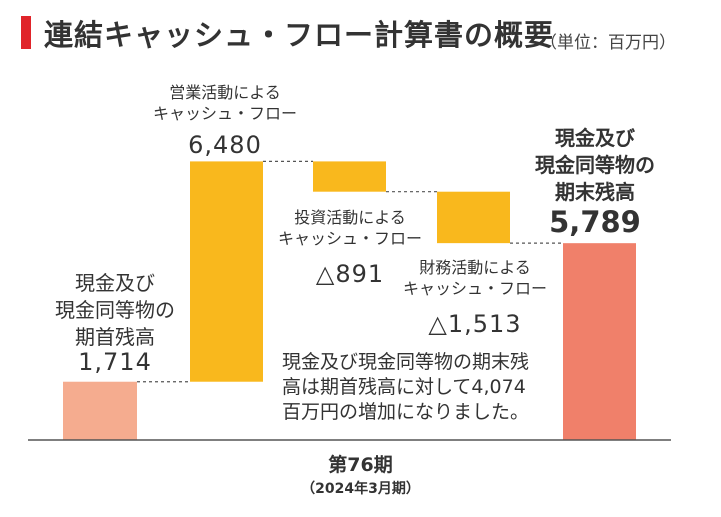  I want to click on operating-label-line: キャッシュ・フロー, so click(224, 113).